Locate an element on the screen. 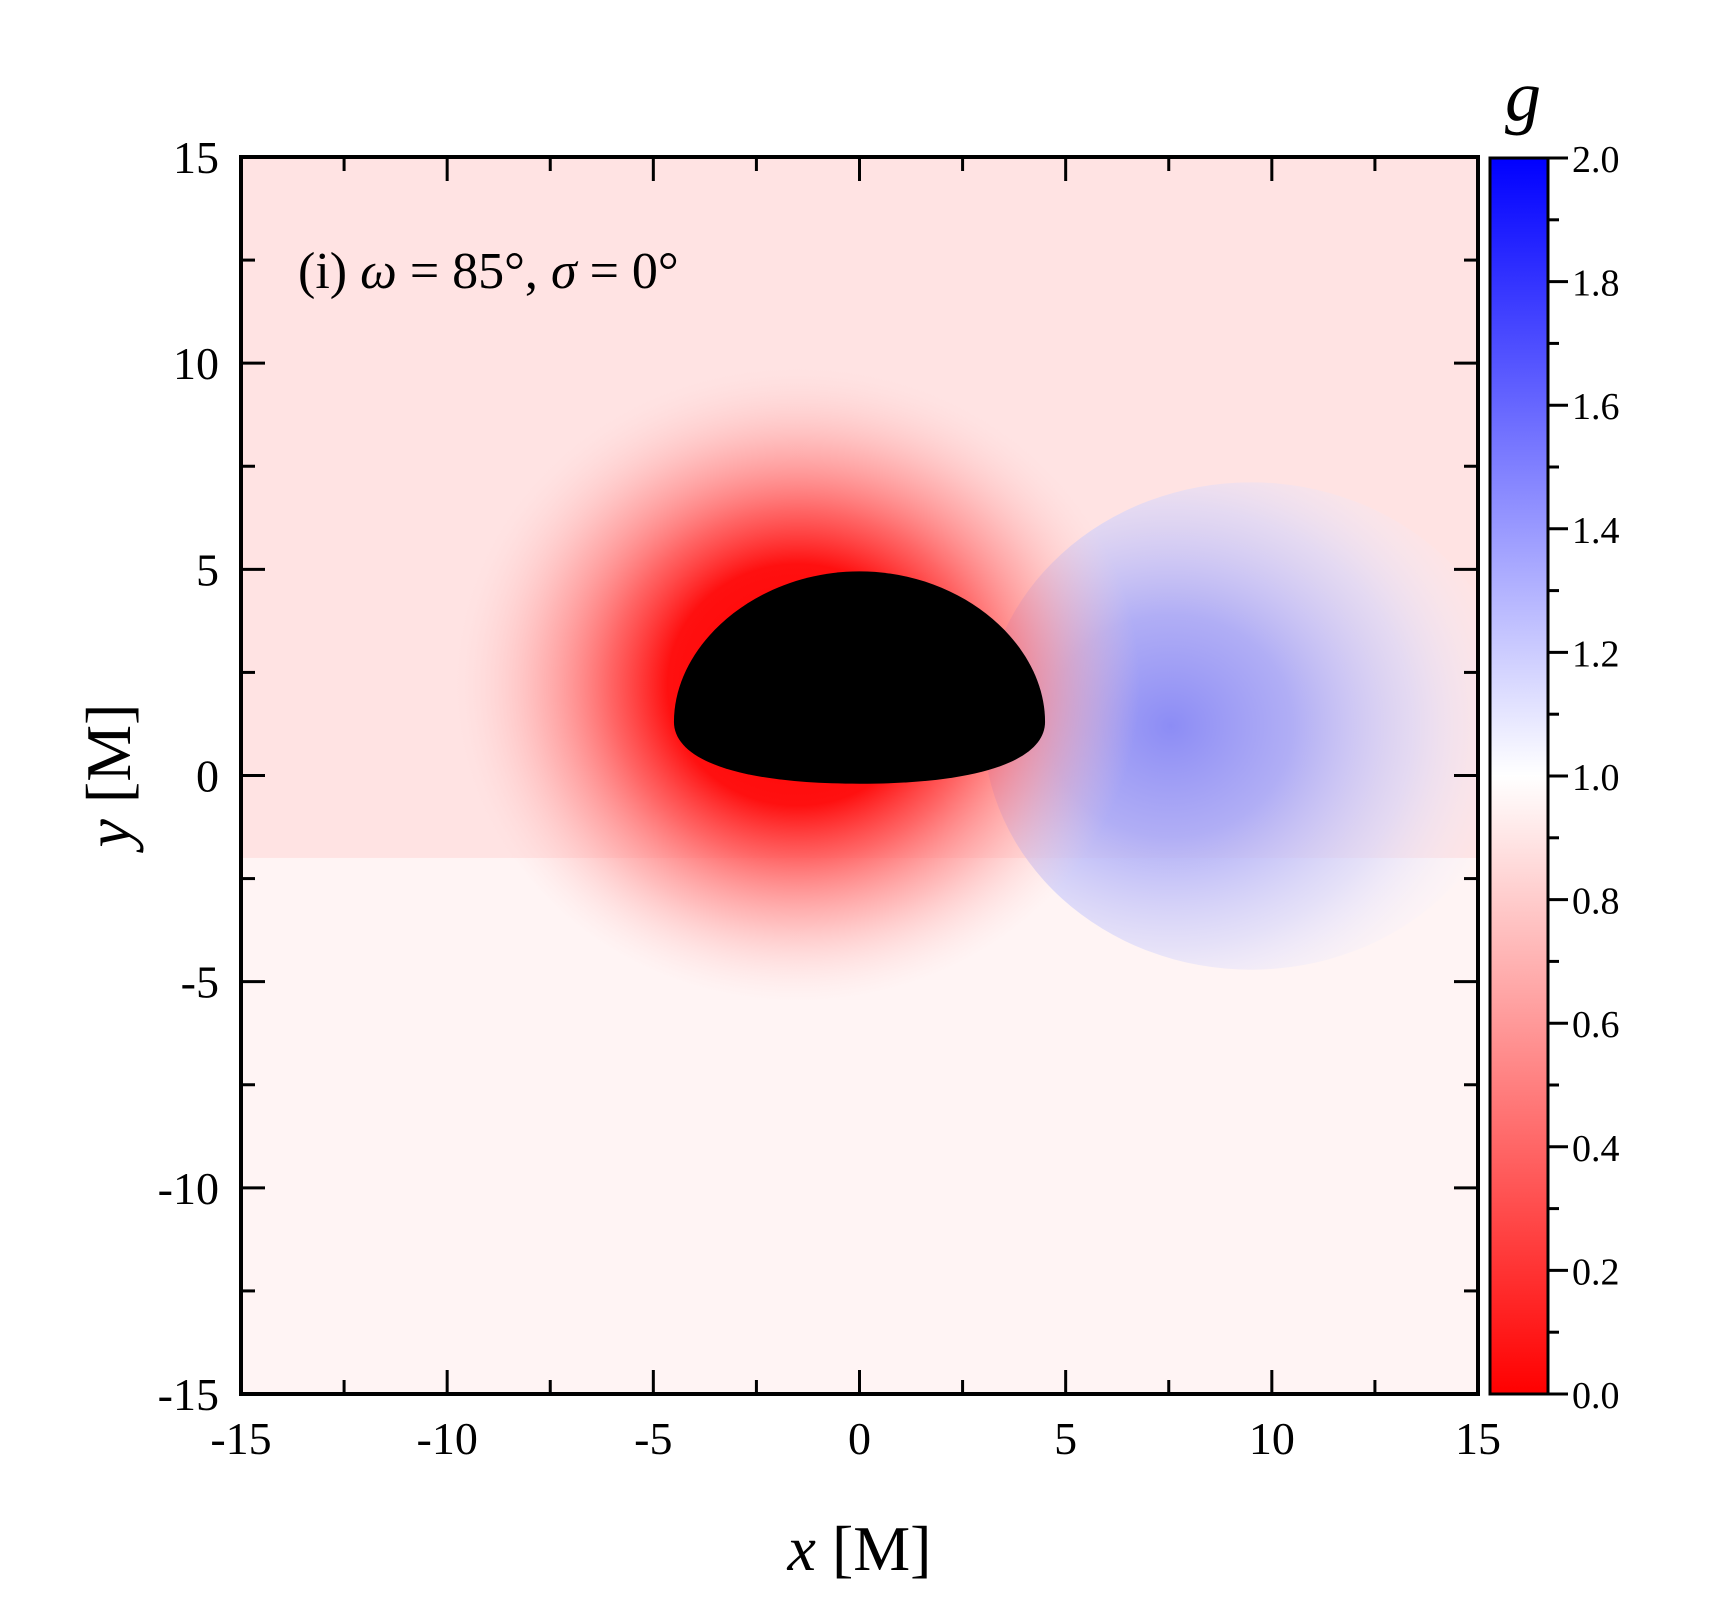  panel-label: (i) ω = 85°, σ = 0° is located at coordinates (488, 271).